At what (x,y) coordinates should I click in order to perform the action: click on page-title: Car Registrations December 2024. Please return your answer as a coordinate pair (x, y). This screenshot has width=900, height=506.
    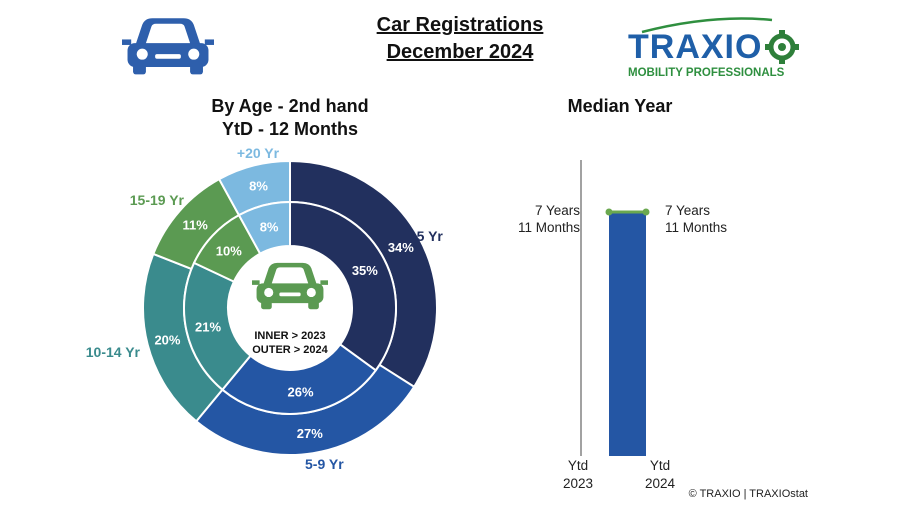
    Looking at the image, I should click on (460, 39).